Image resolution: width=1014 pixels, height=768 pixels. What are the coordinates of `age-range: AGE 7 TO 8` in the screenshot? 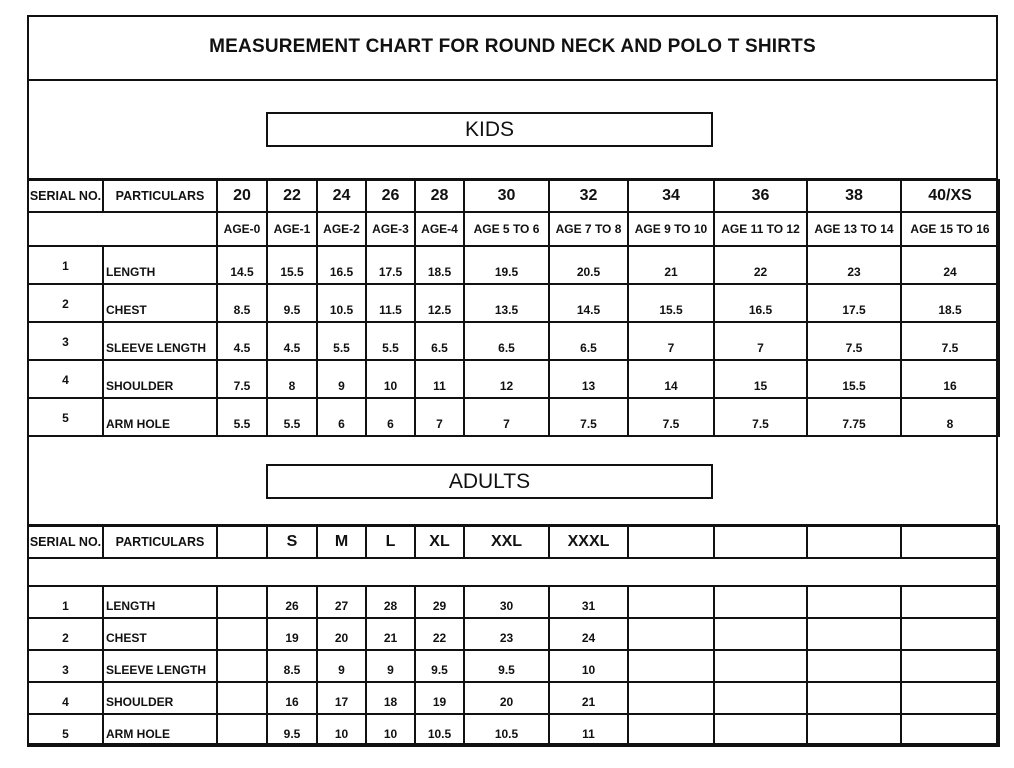 It's located at (588, 229).